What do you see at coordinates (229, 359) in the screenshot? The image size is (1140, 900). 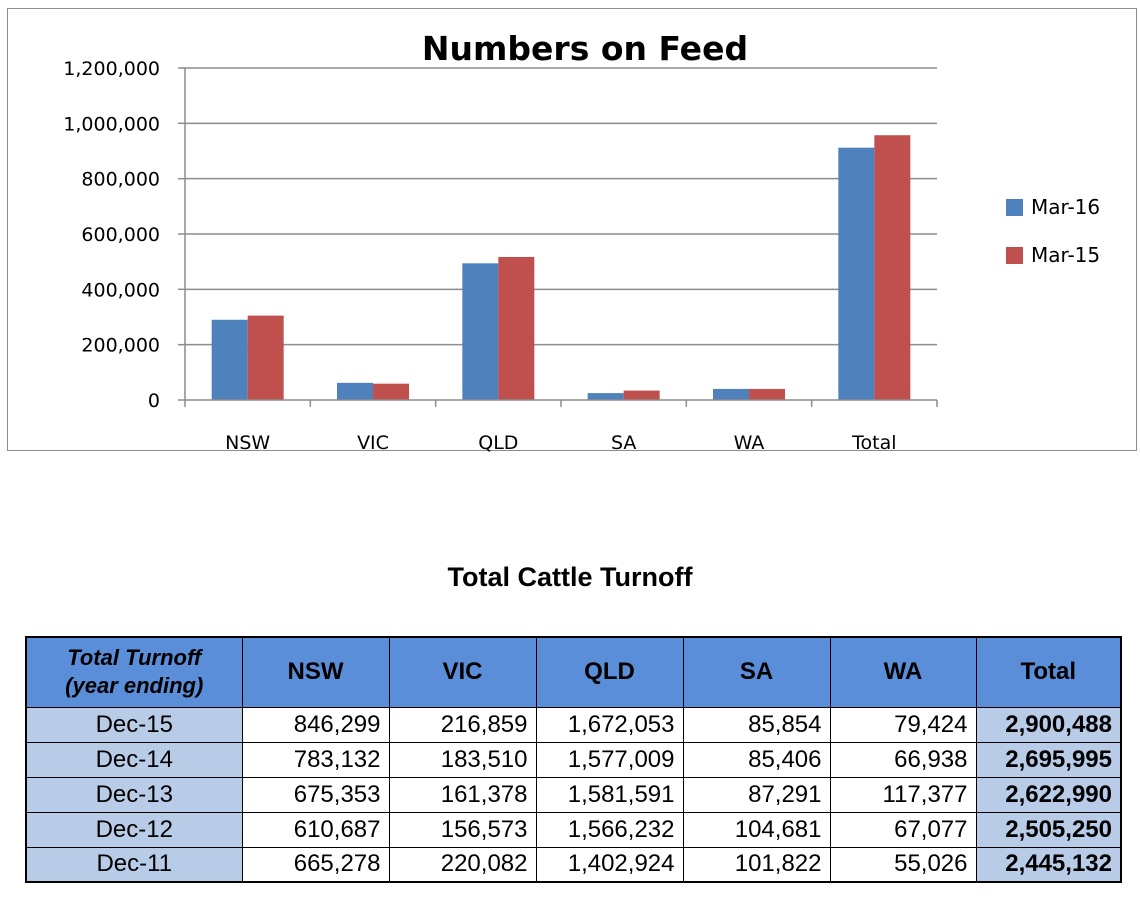 I see `bar-mar-16-nsw` at bounding box center [229, 359].